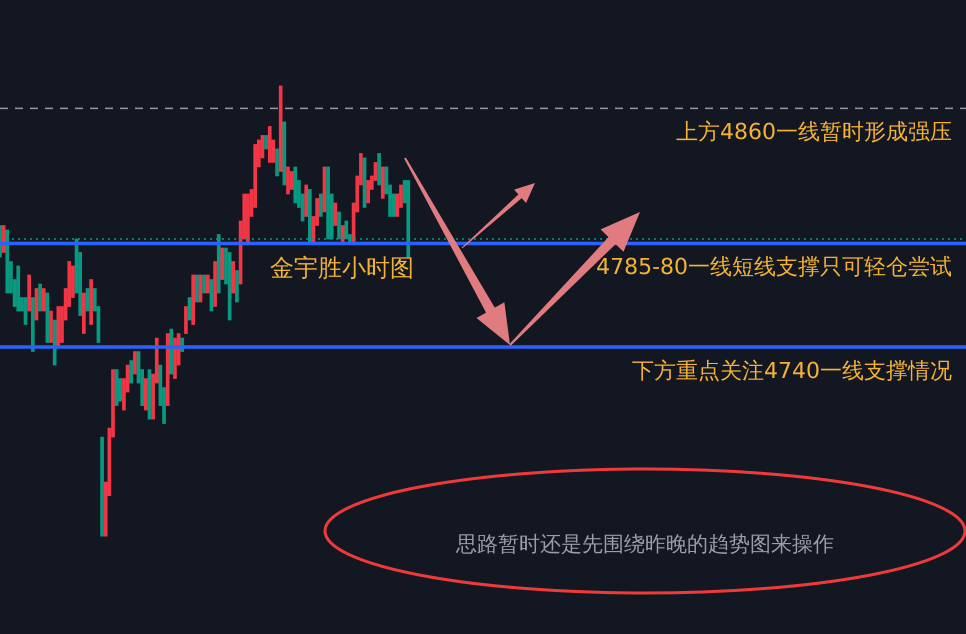 This screenshot has width=966, height=634. Describe the element at coordinates (342, 268) in the screenshot. I see `annotation: 金宇胜小时图` at that location.